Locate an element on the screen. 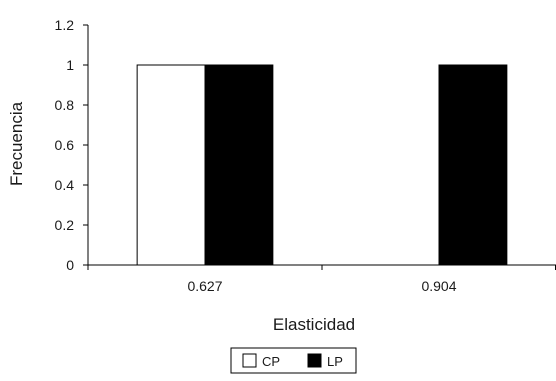 Image resolution: width=556 pixels, height=381 pixels. y-axis-title: Frecuencia is located at coordinates (16, 143).